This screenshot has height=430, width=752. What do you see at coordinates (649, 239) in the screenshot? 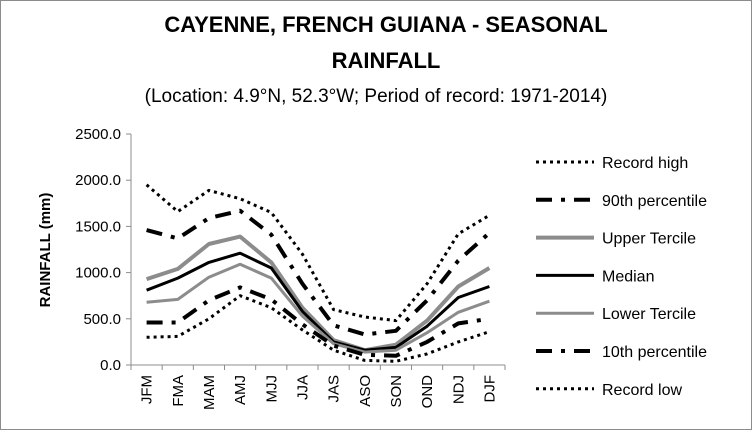
I see `legend-label: Upper Tercile` at bounding box center [649, 239].